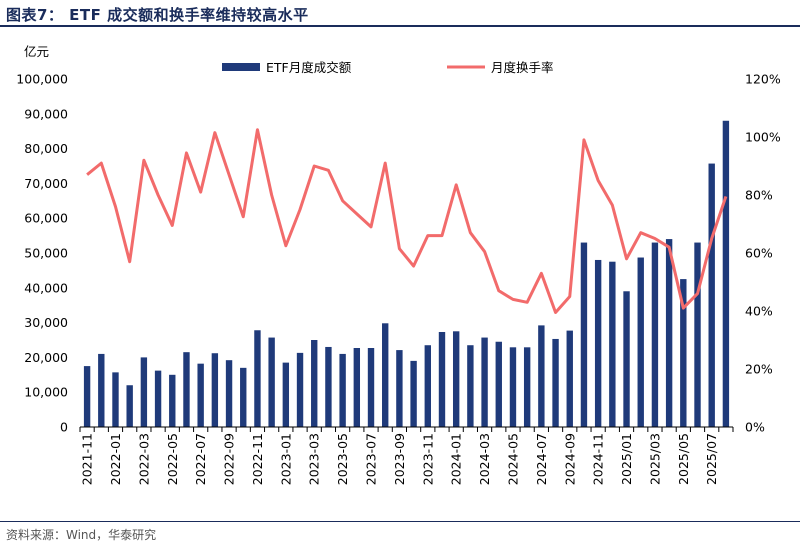  Describe the element at coordinates (36, 51) in the screenshot. I see `left-axis-unit: 亿元` at that location.